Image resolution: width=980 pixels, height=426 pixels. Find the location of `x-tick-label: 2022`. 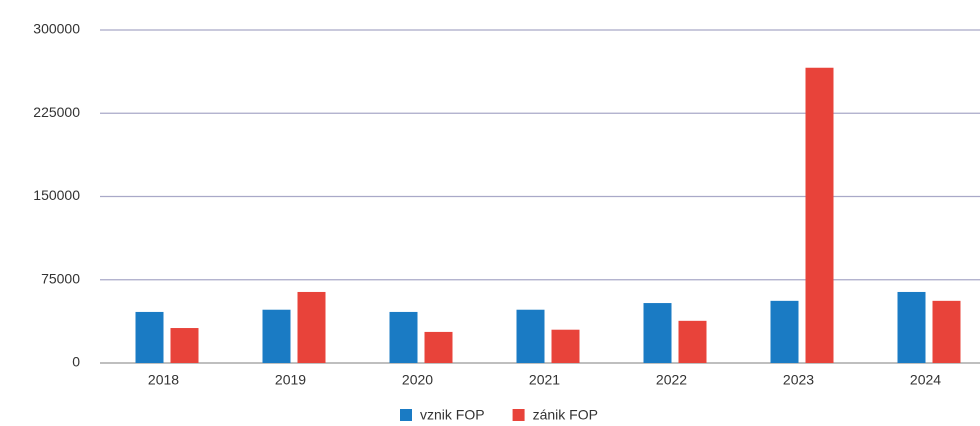

x-tick-label: 2022 is located at coordinates (671, 380).